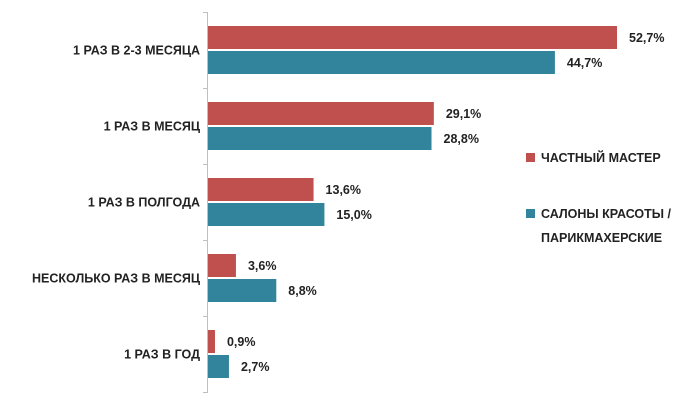 The height and width of the screenshot is (406, 700). Describe the element at coordinates (255, 367) in the screenshot. I see `data-label: 2,7%` at that location.